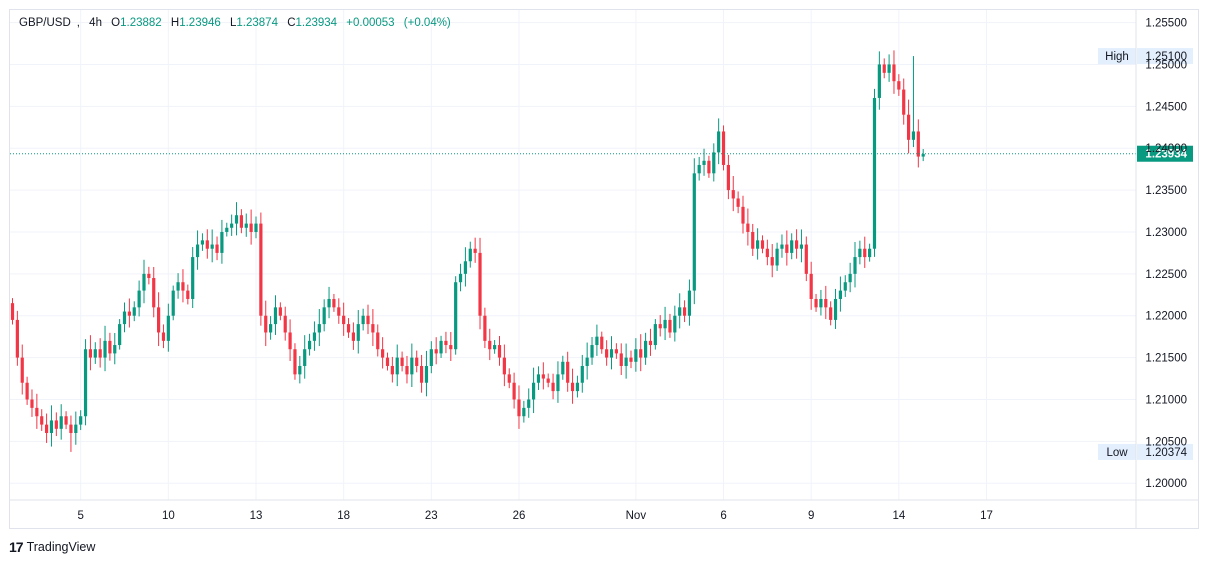 Image resolution: width=1209 pixels, height=564 pixels. What do you see at coordinates (427, 23) in the screenshot?
I see `change-percent: (+0.04%)` at bounding box center [427, 23].